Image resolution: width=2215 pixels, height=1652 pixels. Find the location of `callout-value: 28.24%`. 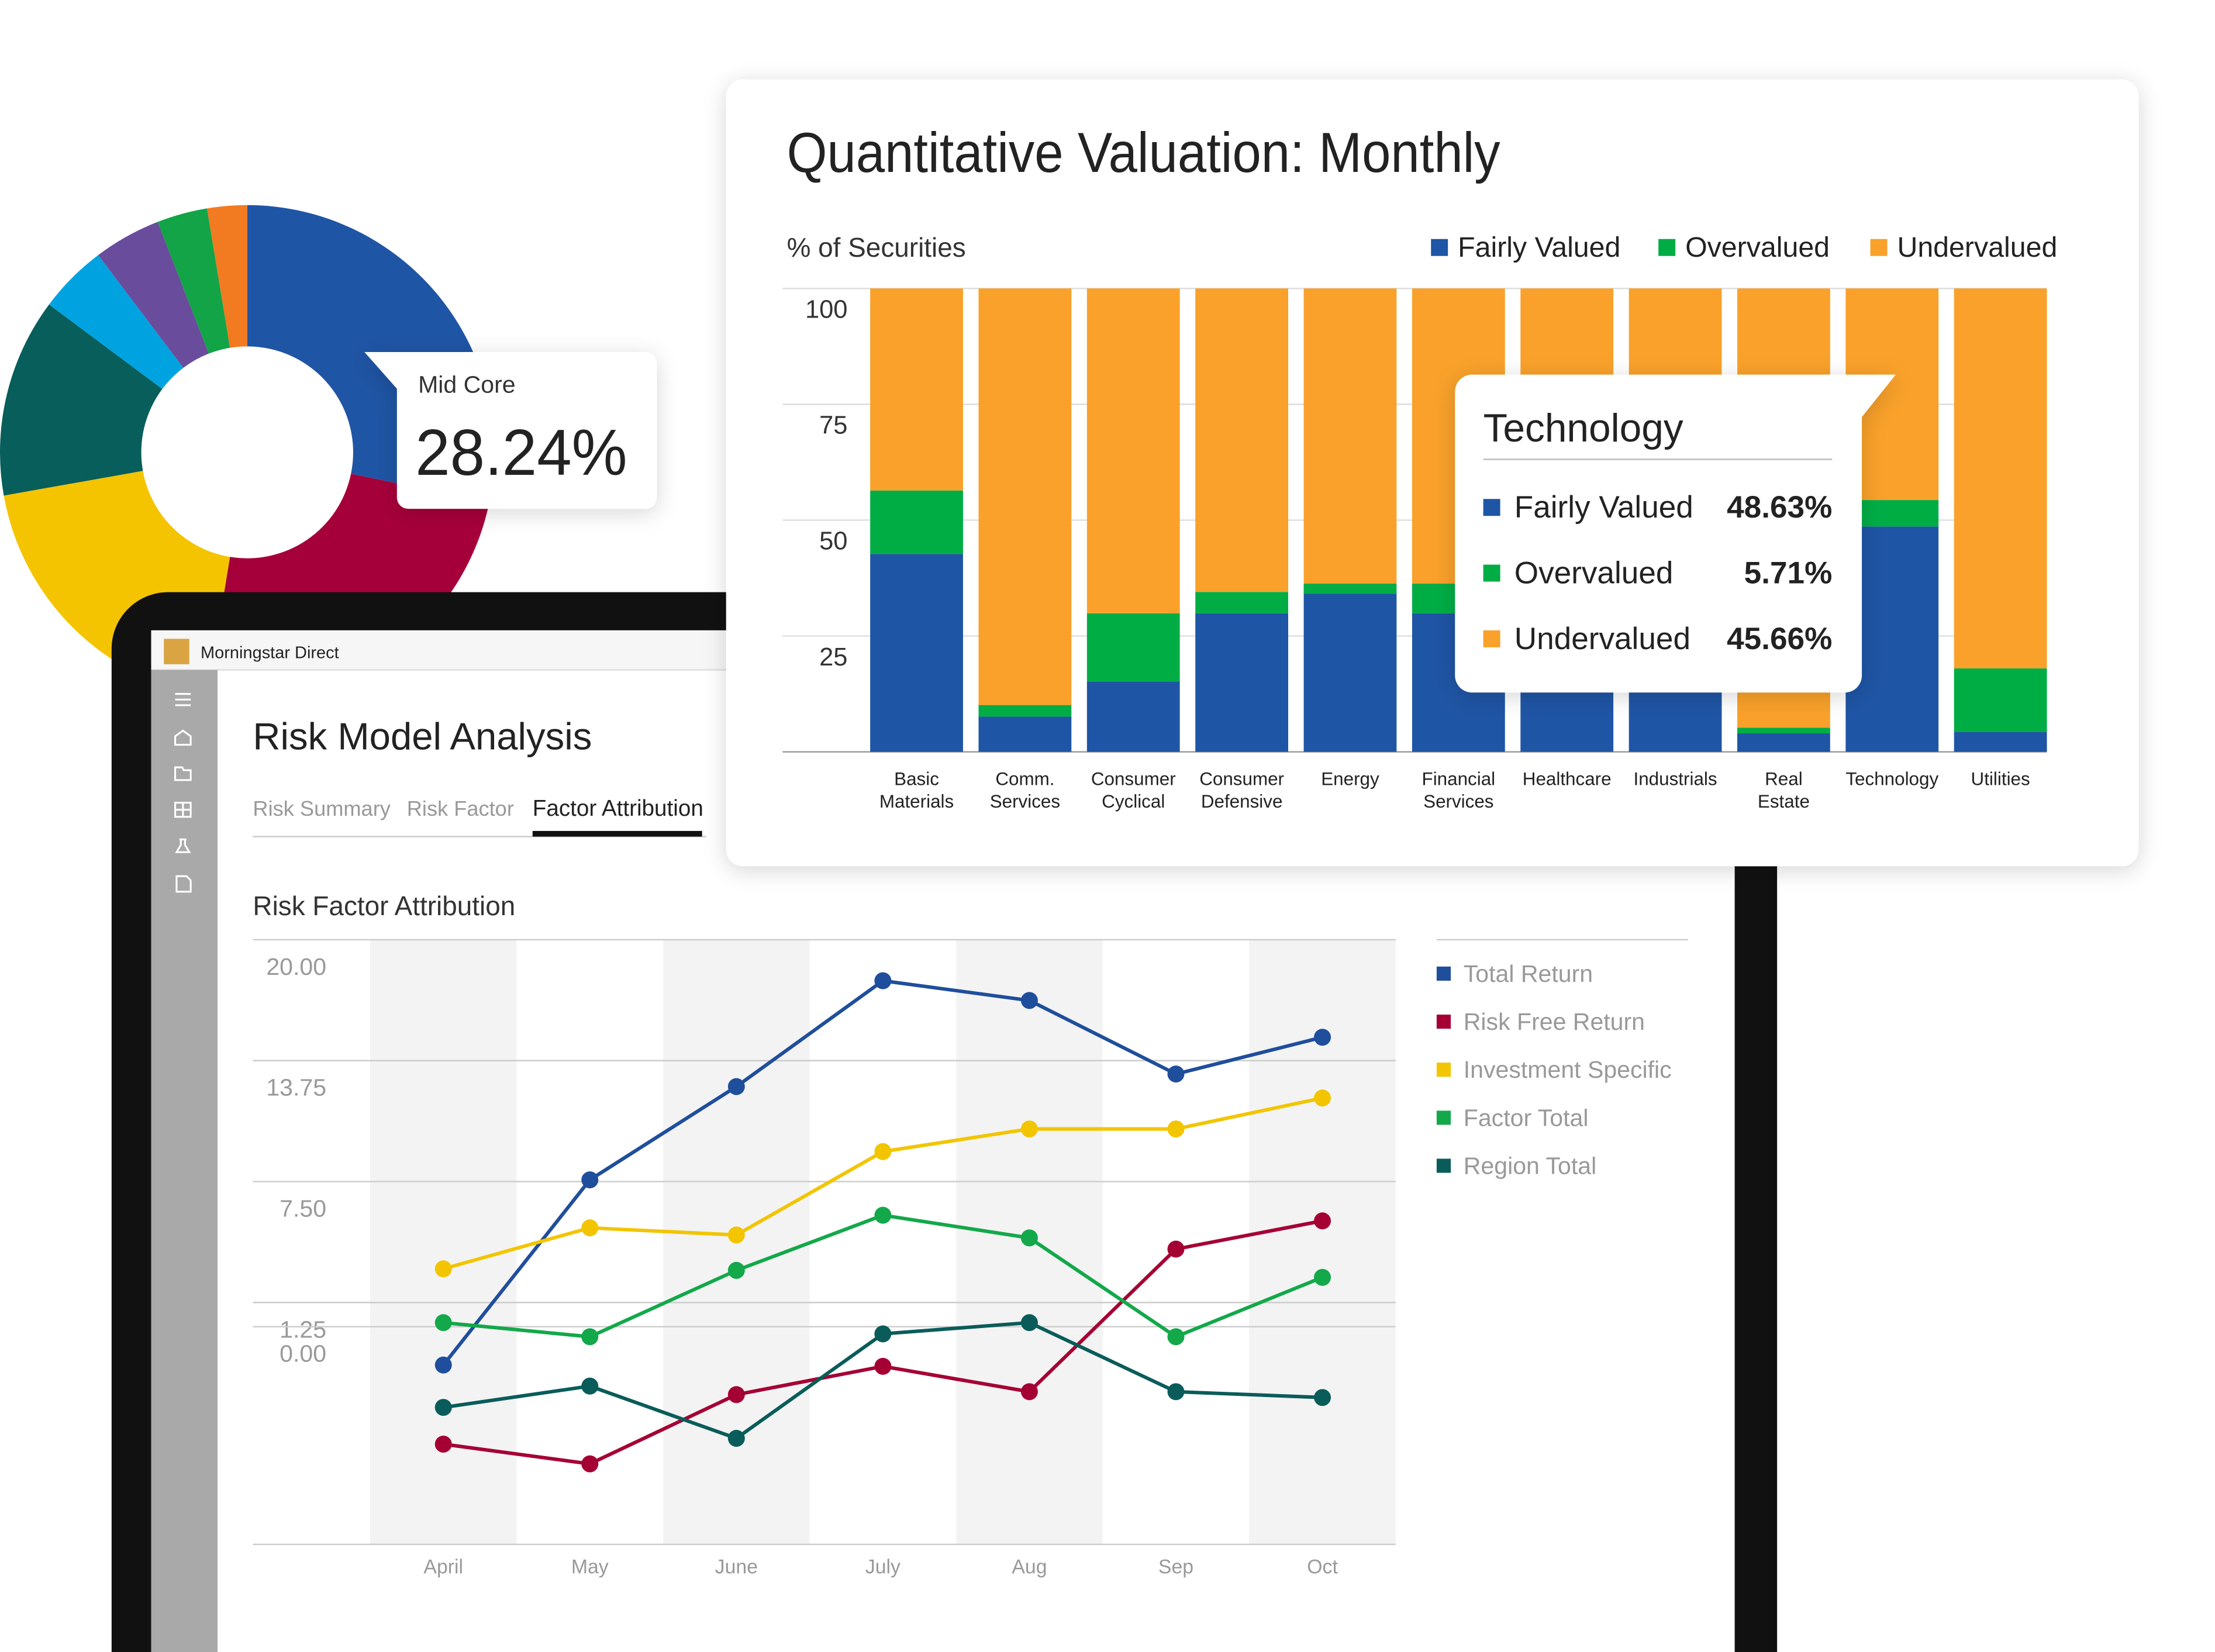

callout-value: 28.24% is located at coordinates (521, 452).